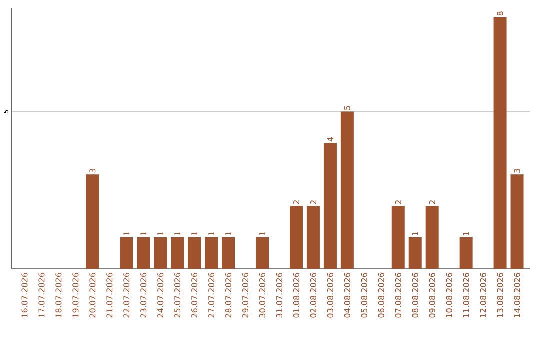 This screenshot has height=340, width=540. What do you see at coordinates (483, 295) in the screenshot?
I see `x-tick-label: 12.08.2026` at bounding box center [483, 295].